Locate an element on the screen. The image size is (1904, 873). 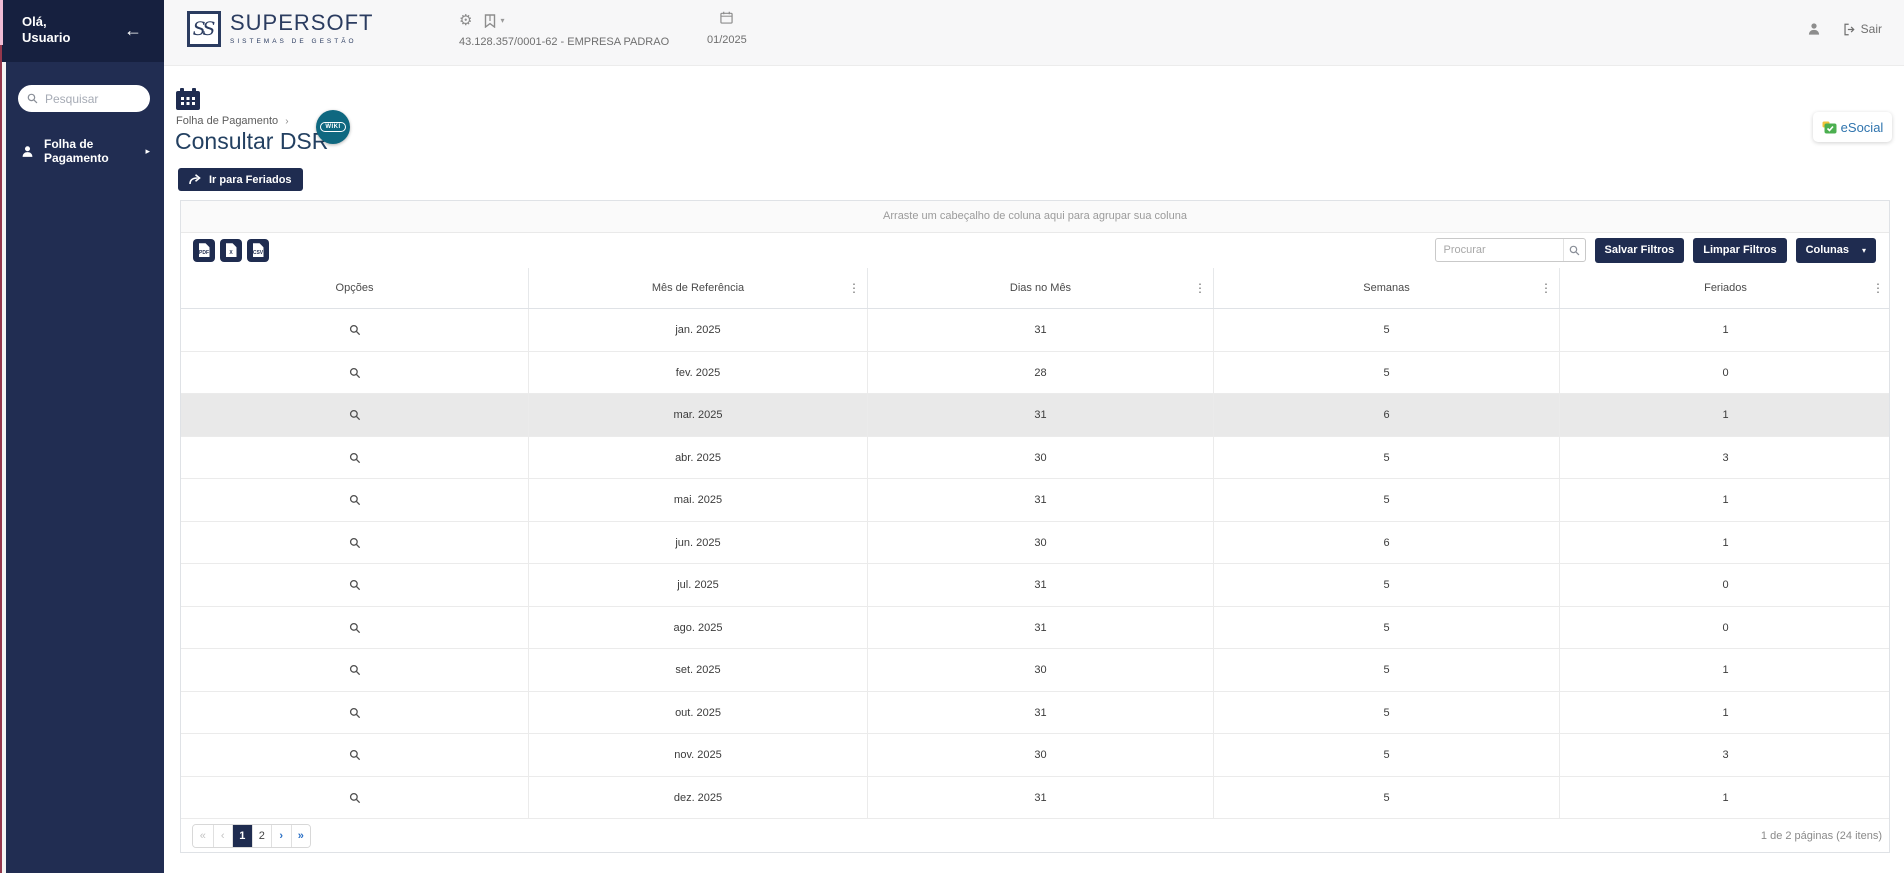
chevron-right-icon: ▸ is located at coordinates (147, 150).